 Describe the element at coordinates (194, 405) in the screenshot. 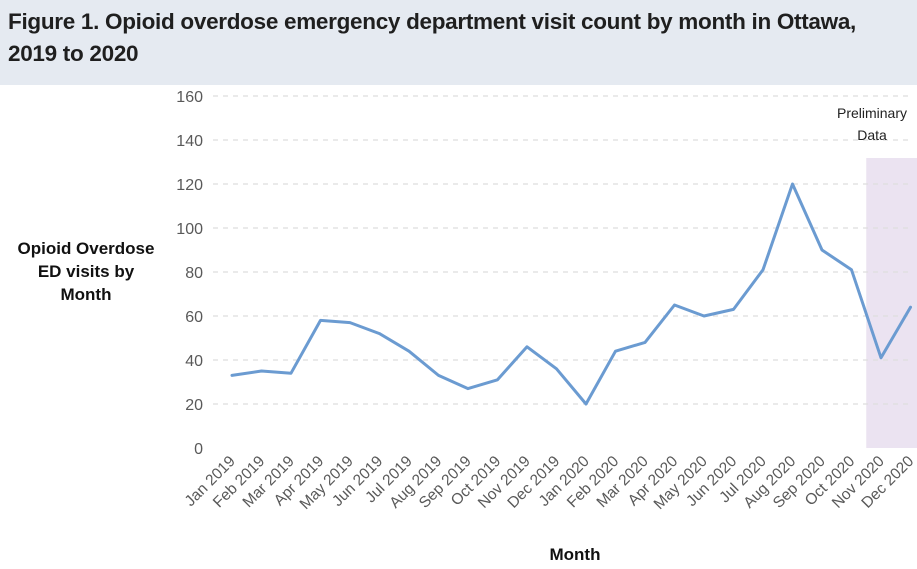

I see `y-tick-label: 20` at that location.